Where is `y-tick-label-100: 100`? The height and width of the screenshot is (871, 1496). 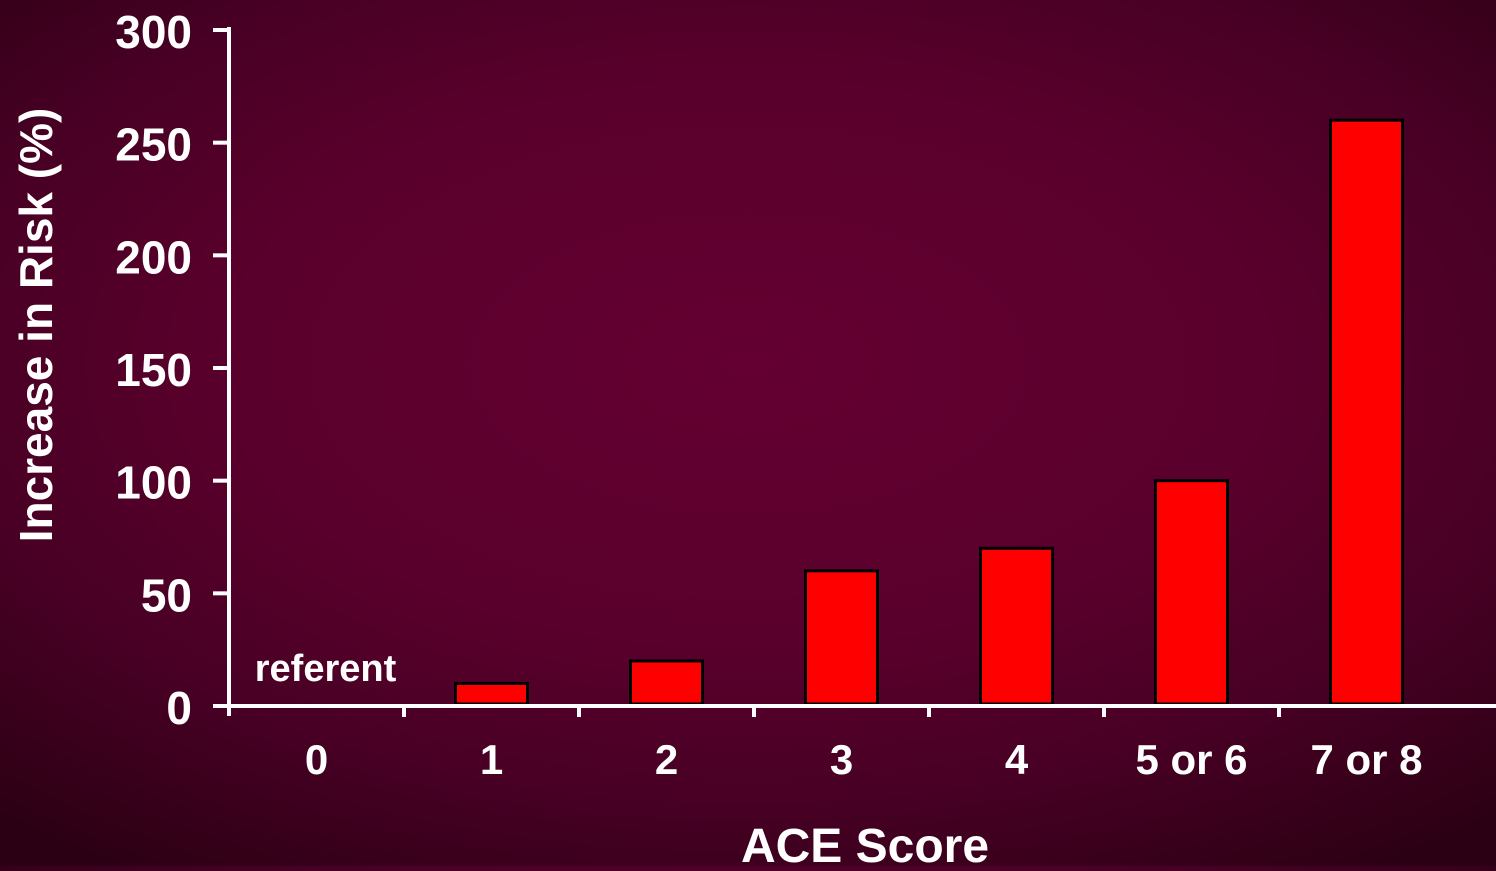 y-tick-label-100: 100 is located at coordinates (153, 483).